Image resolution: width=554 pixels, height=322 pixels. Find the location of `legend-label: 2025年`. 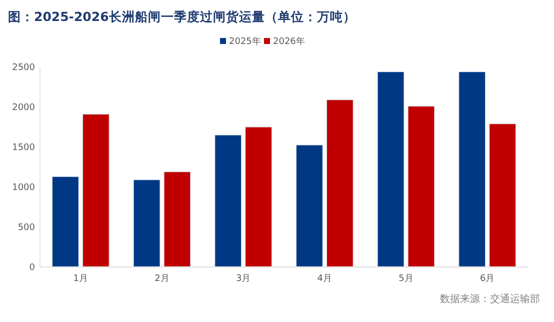

legend-label: 2025年 is located at coordinates (245, 41).